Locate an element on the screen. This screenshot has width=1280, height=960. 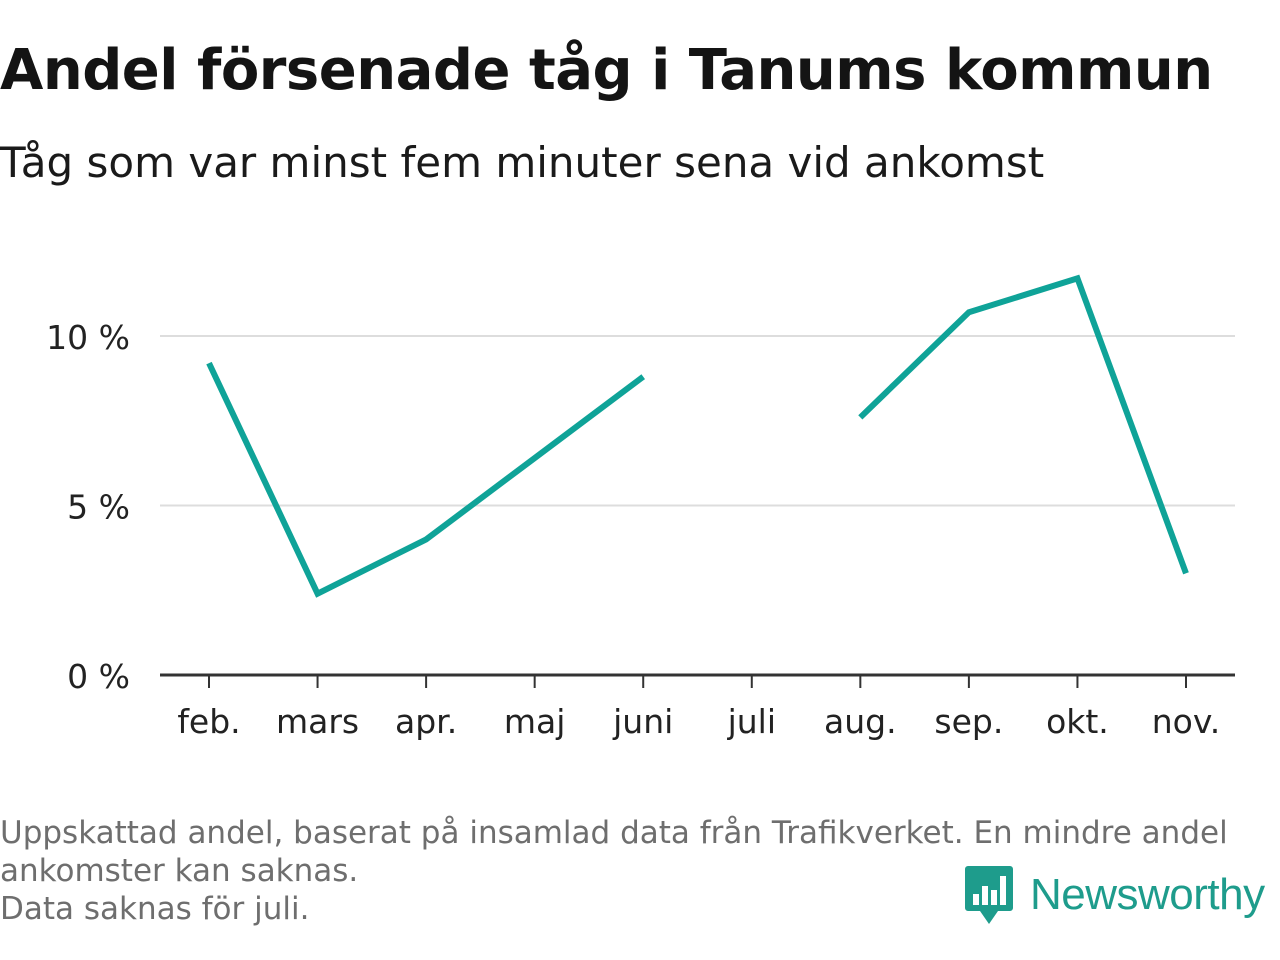
x-tick-label: nov. is located at coordinates (1186, 721).